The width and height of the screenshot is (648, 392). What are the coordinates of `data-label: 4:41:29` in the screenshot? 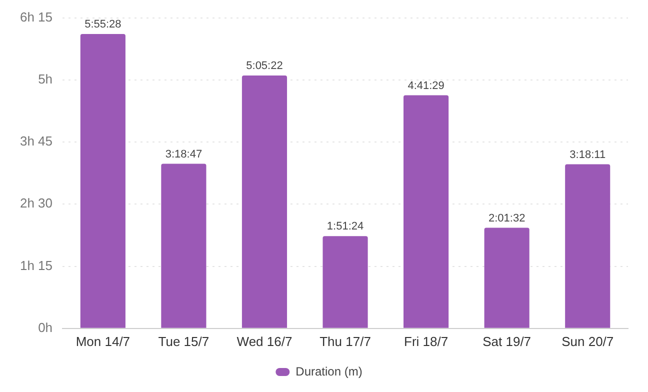 It's located at (426, 86).